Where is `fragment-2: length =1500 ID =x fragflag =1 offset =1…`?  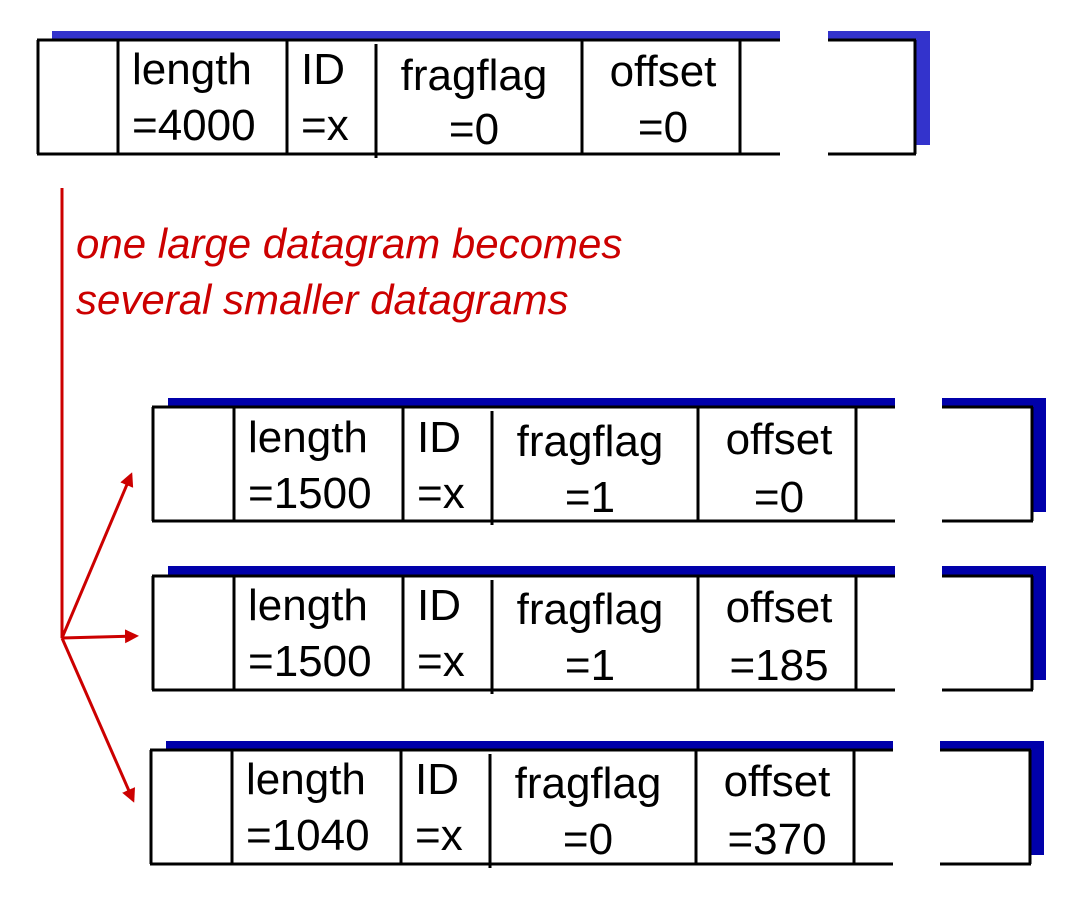
fragment-2: length =1500 ID =x fragflag =1 offset =1… is located at coordinates (598, 630).